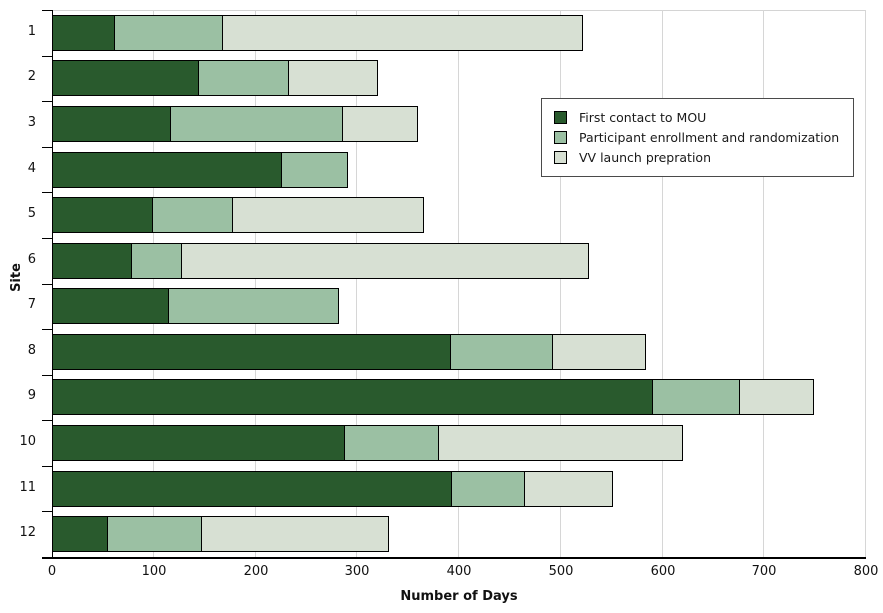 This screenshot has width=883, height=613. What do you see at coordinates (154, 571) in the screenshot?
I see `x-tick-label-100: 100` at bounding box center [154, 571].